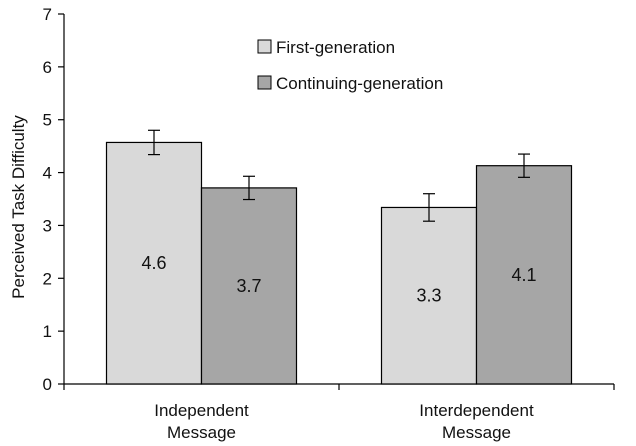  Describe the element at coordinates (54, 199) in the screenshot. I see `y-axis: 0 1 2 3 4 5 6 7` at that location.